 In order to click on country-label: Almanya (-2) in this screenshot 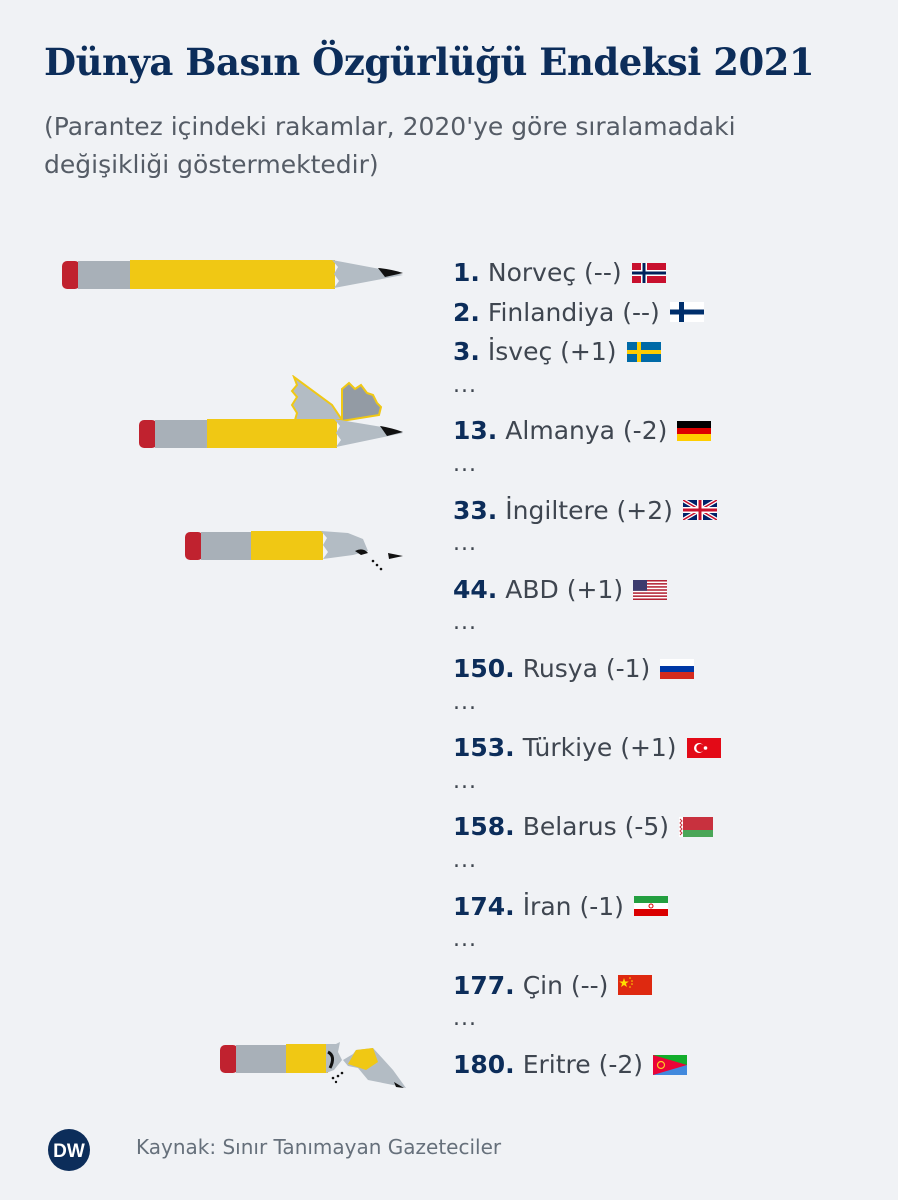, I will do `click(586, 431)`.